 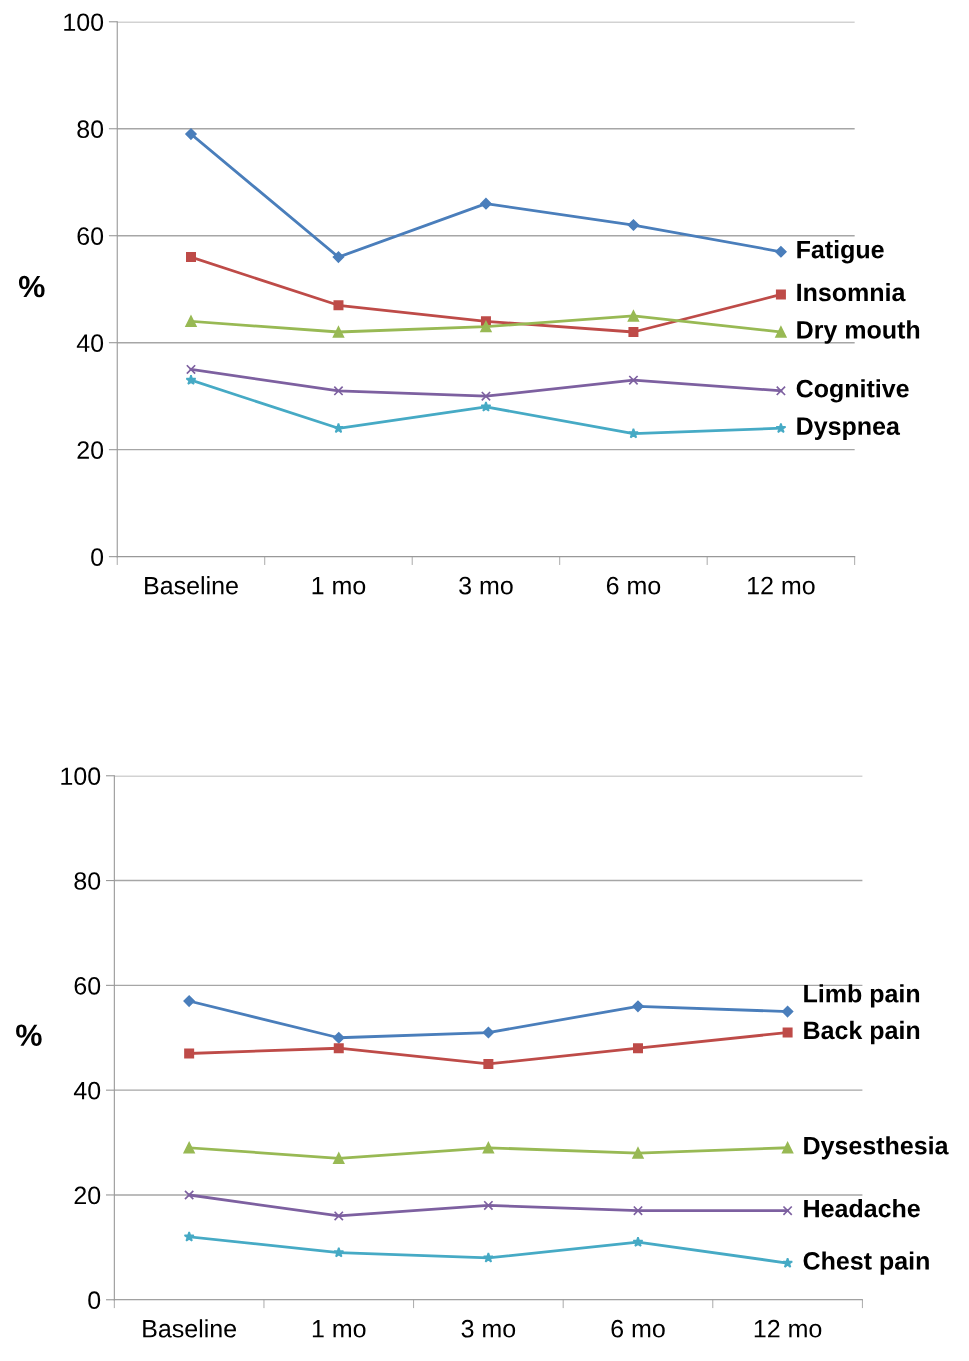 What do you see at coordinates (862, 1208) in the screenshot?
I see `series-label: Headache` at bounding box center [862, 1208].